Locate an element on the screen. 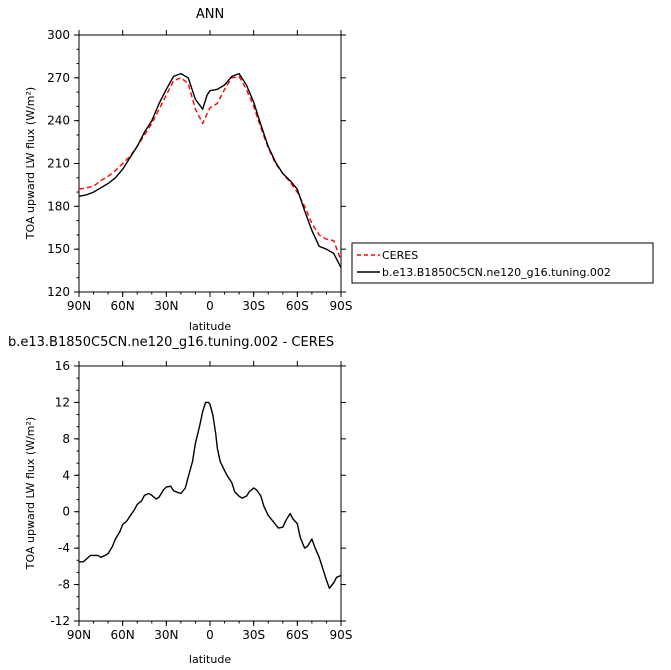 The height and width of the screenshot is (670, 671). legend-box is located at coordinates (502, 263).